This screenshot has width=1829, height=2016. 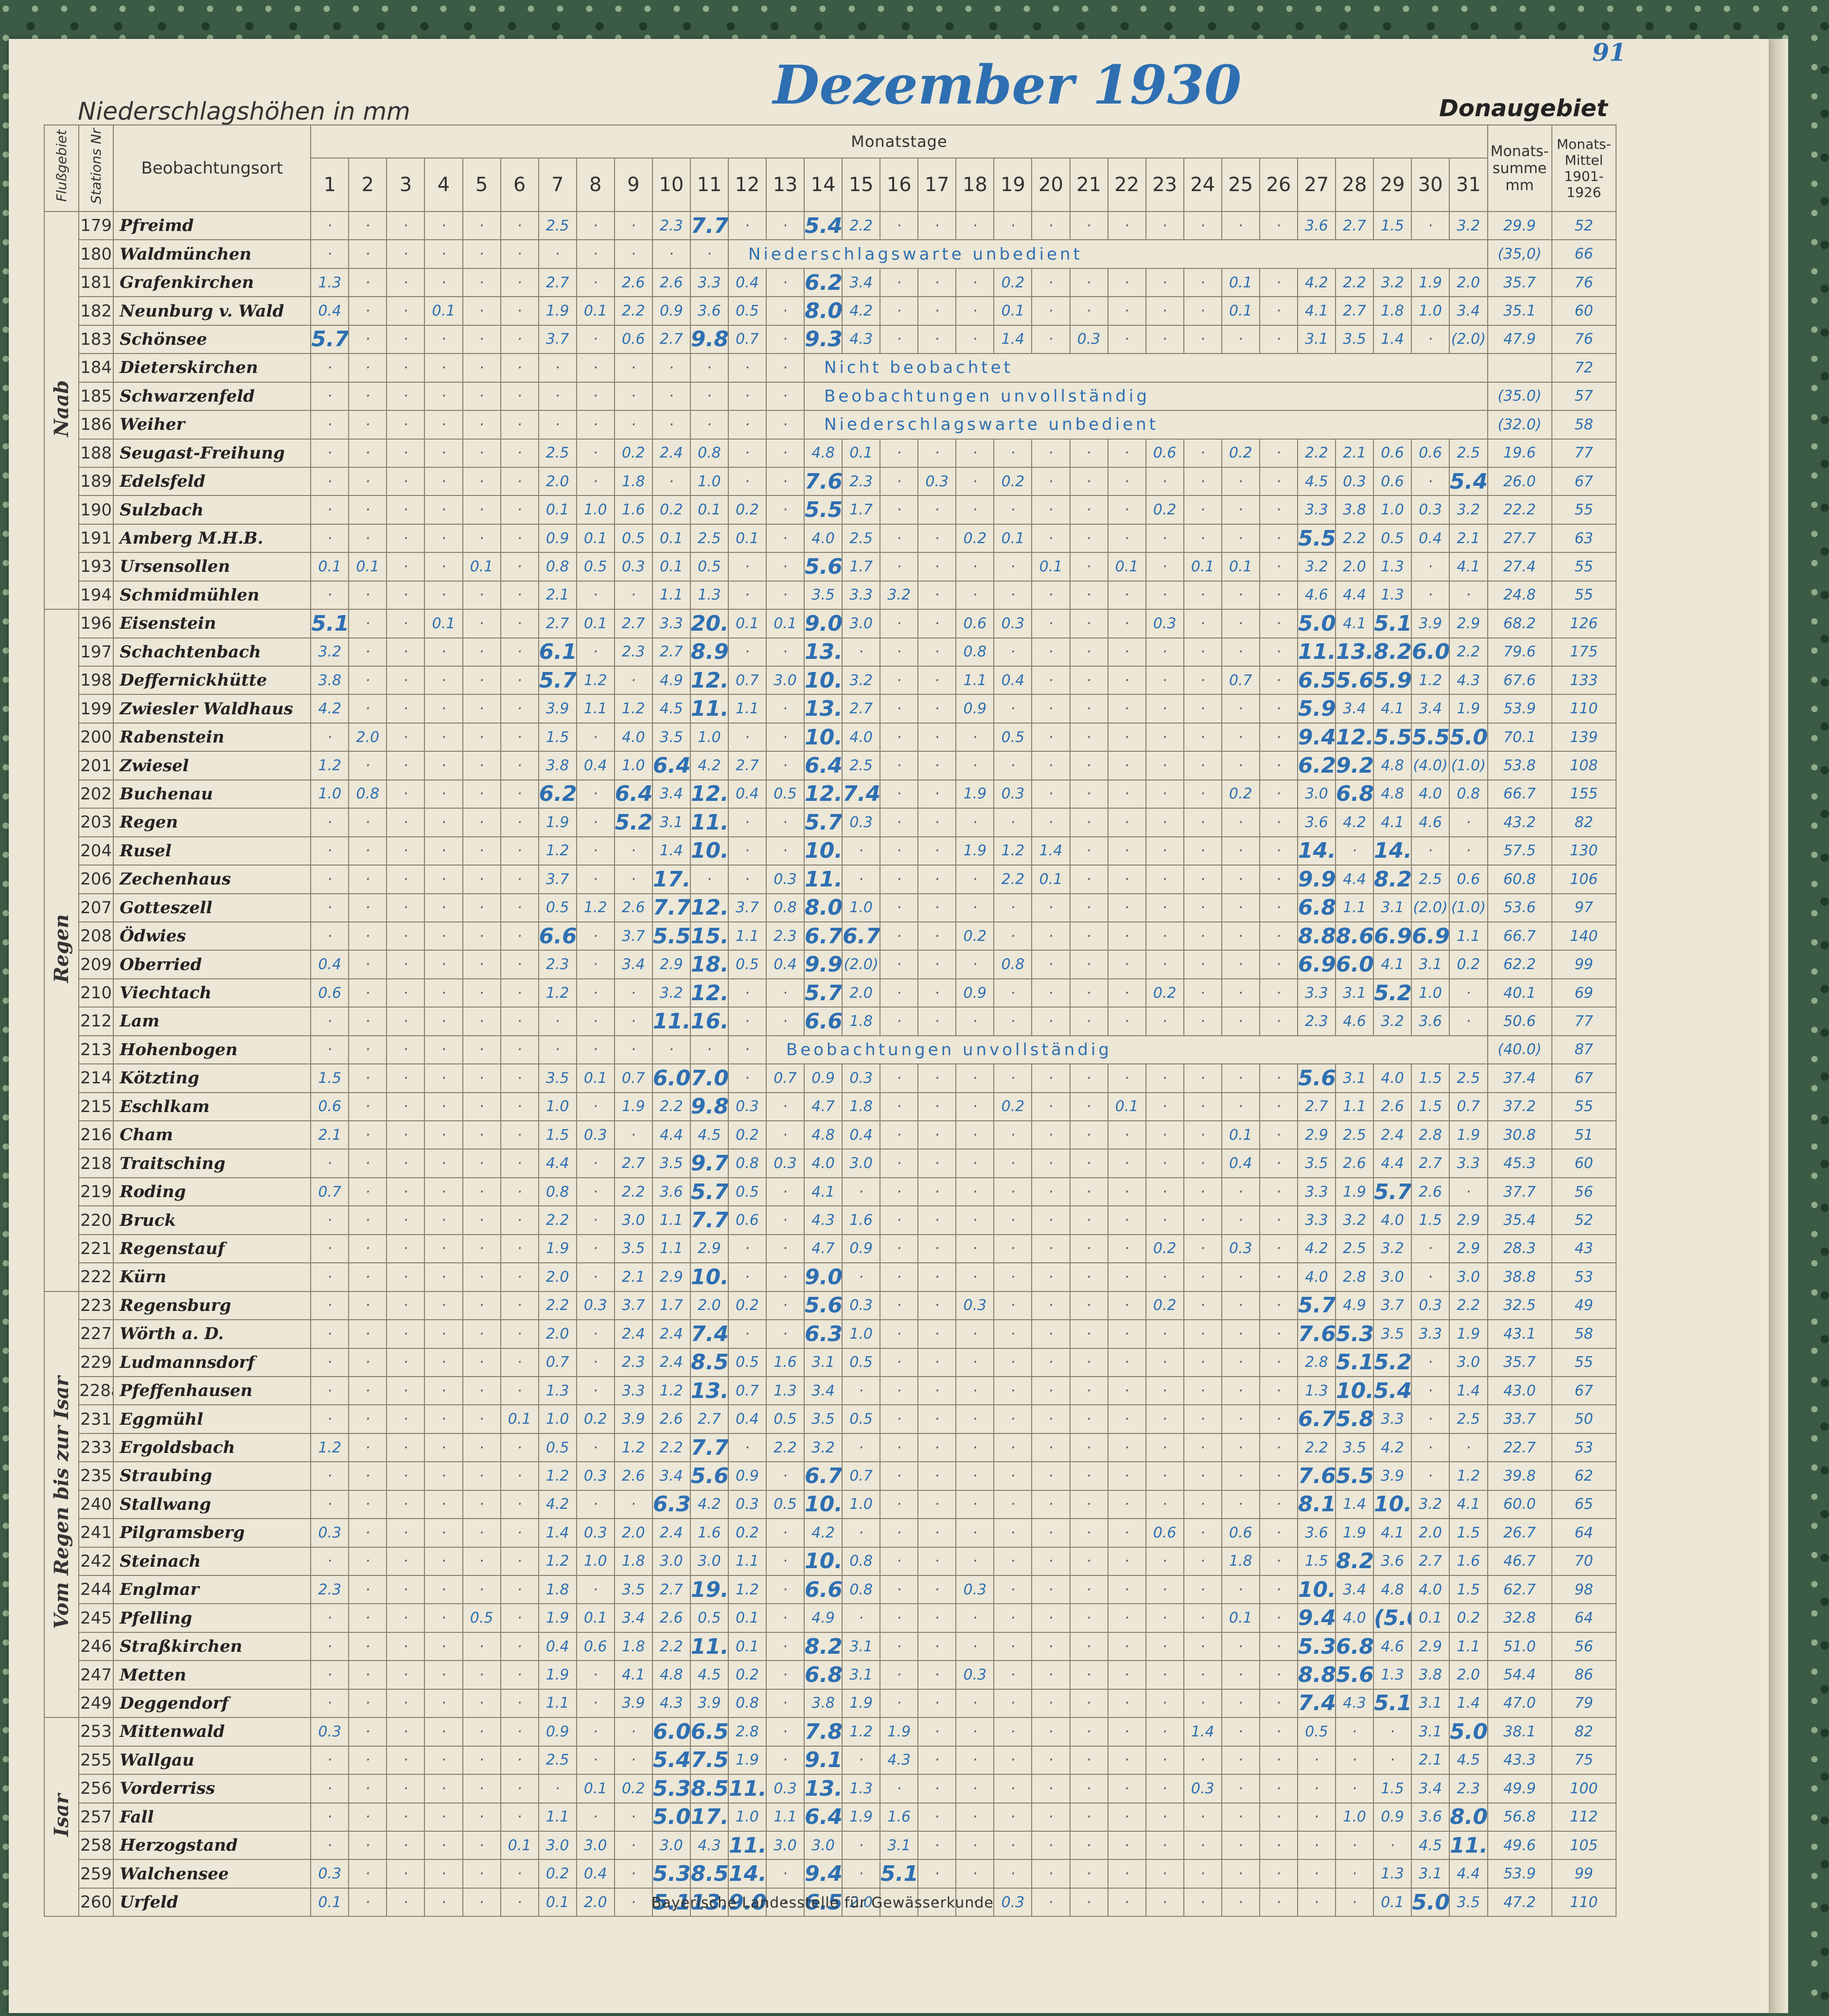 What do you see at coordinates (1430, 1021) in the screenshot?
I see `day-cell: 3.6` at bounding box center [1430, 1021].